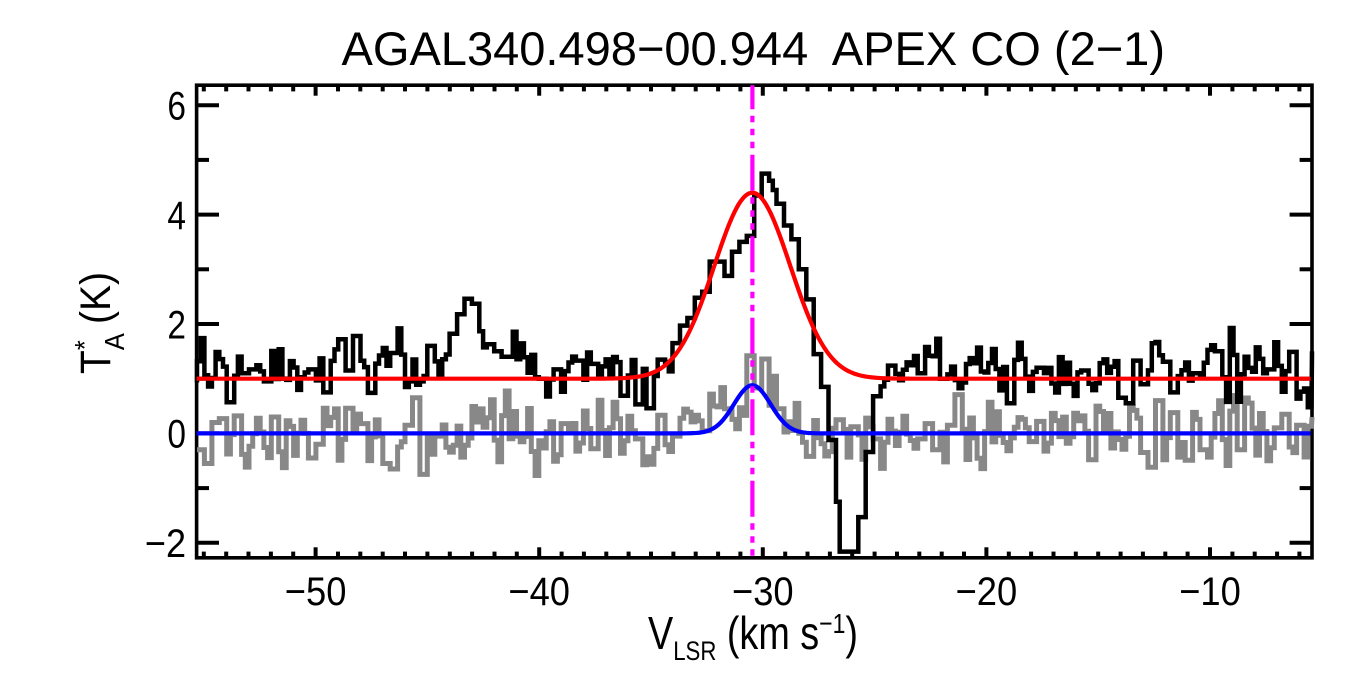 This screenshot has width=1350, height=675. What do you see at coordinates (99, 323) in the screenshot?
I see `svg-text: TA* (K)` at bounding box center [99, 323].